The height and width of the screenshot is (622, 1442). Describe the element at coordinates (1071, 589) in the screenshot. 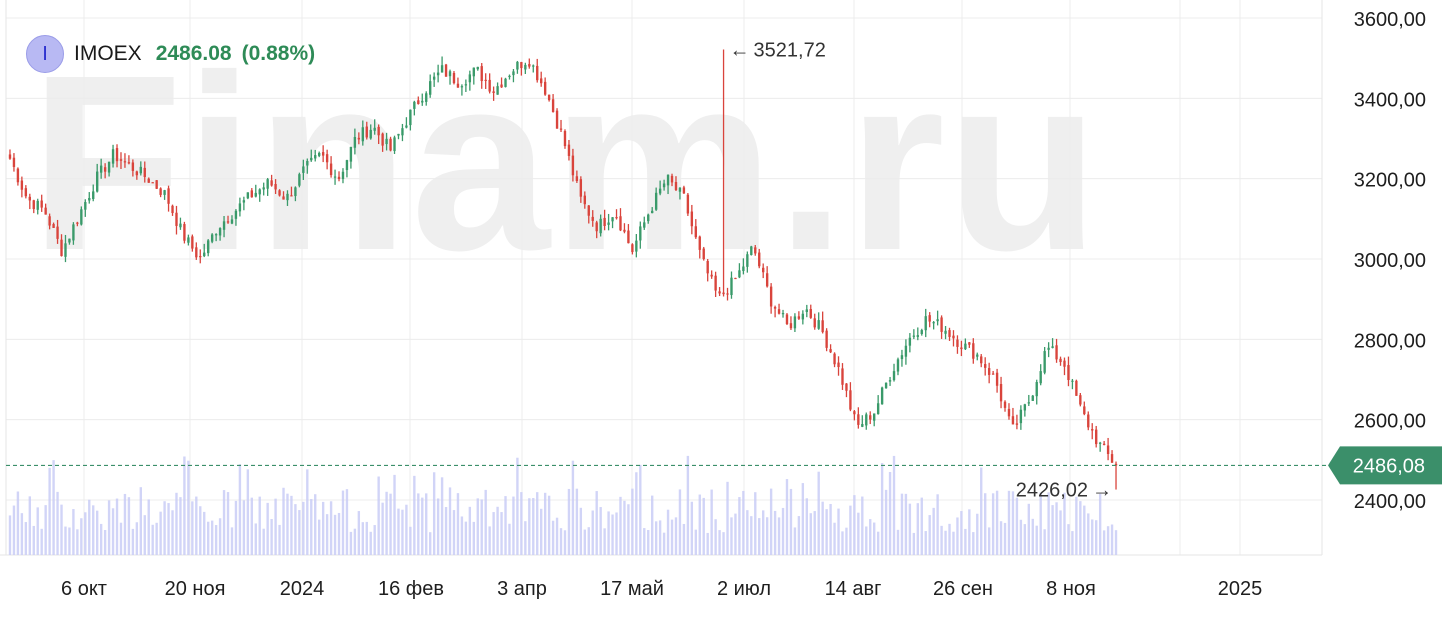

I see `x-tick-label: 8 ноя` at that location.